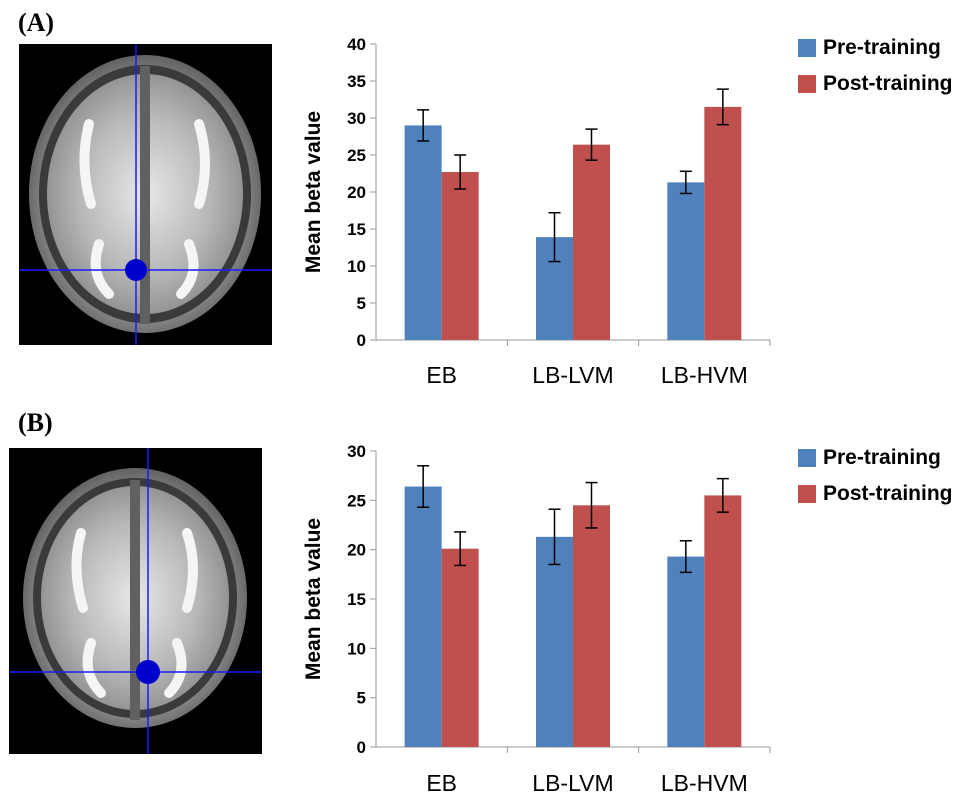 This screenshot has width=974, height=801. I want to click on legend-swatch-post-b, so click(807, 494).